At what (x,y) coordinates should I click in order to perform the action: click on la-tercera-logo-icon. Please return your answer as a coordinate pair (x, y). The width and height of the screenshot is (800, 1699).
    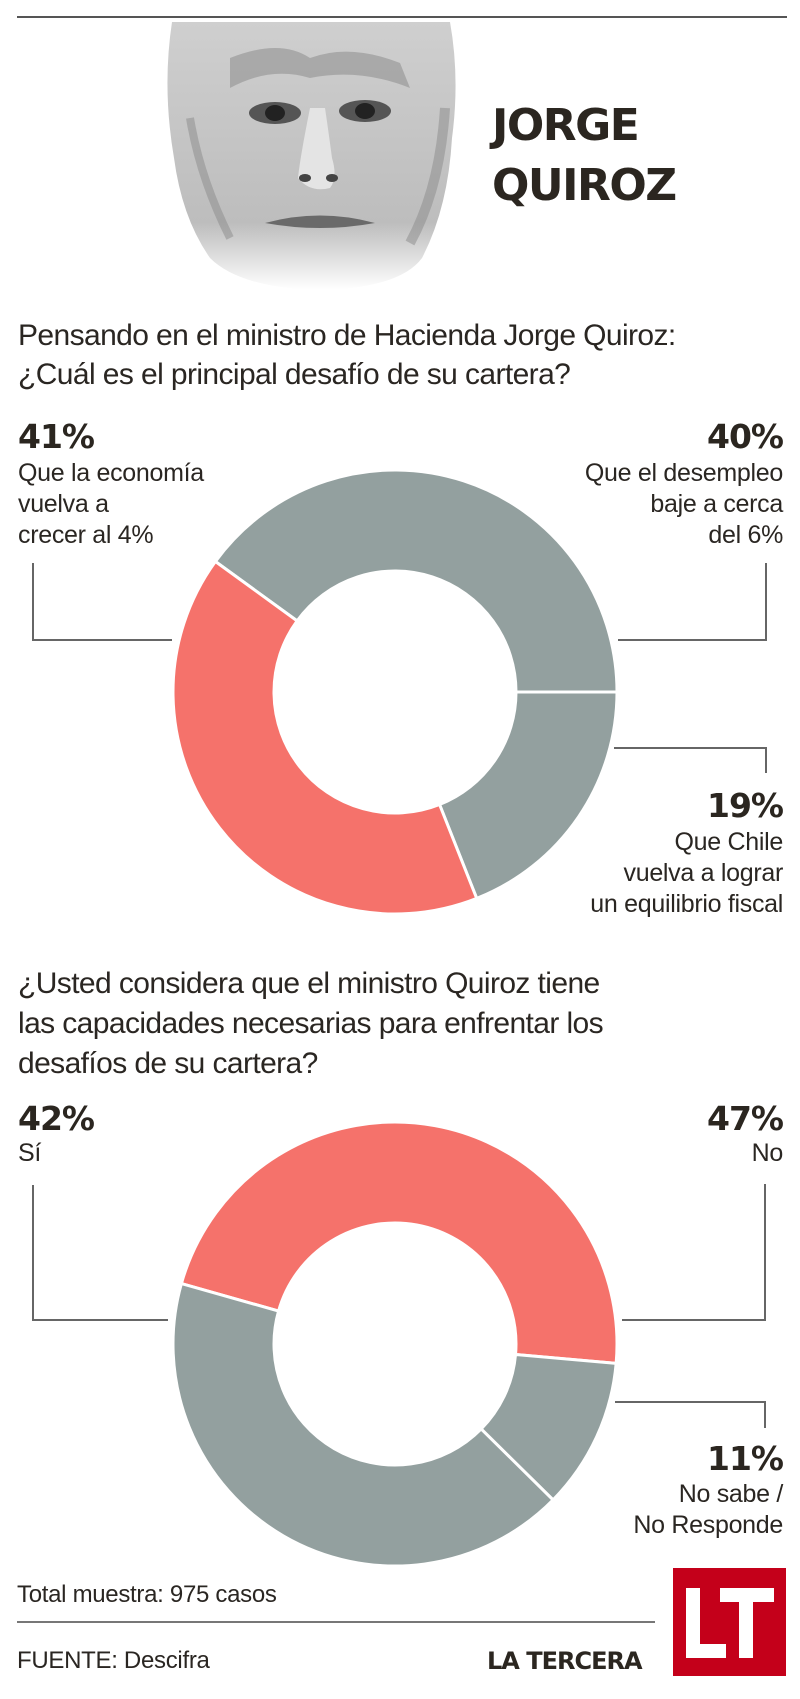
    Looking at the image, I should click on (729, 1622).